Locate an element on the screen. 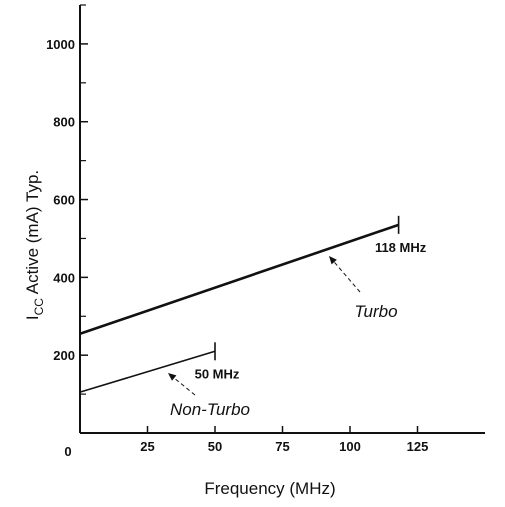 The width and height of the screenshot is (505, 507). pointer-arrowhead-turbo is located at coordinates (333, 260).